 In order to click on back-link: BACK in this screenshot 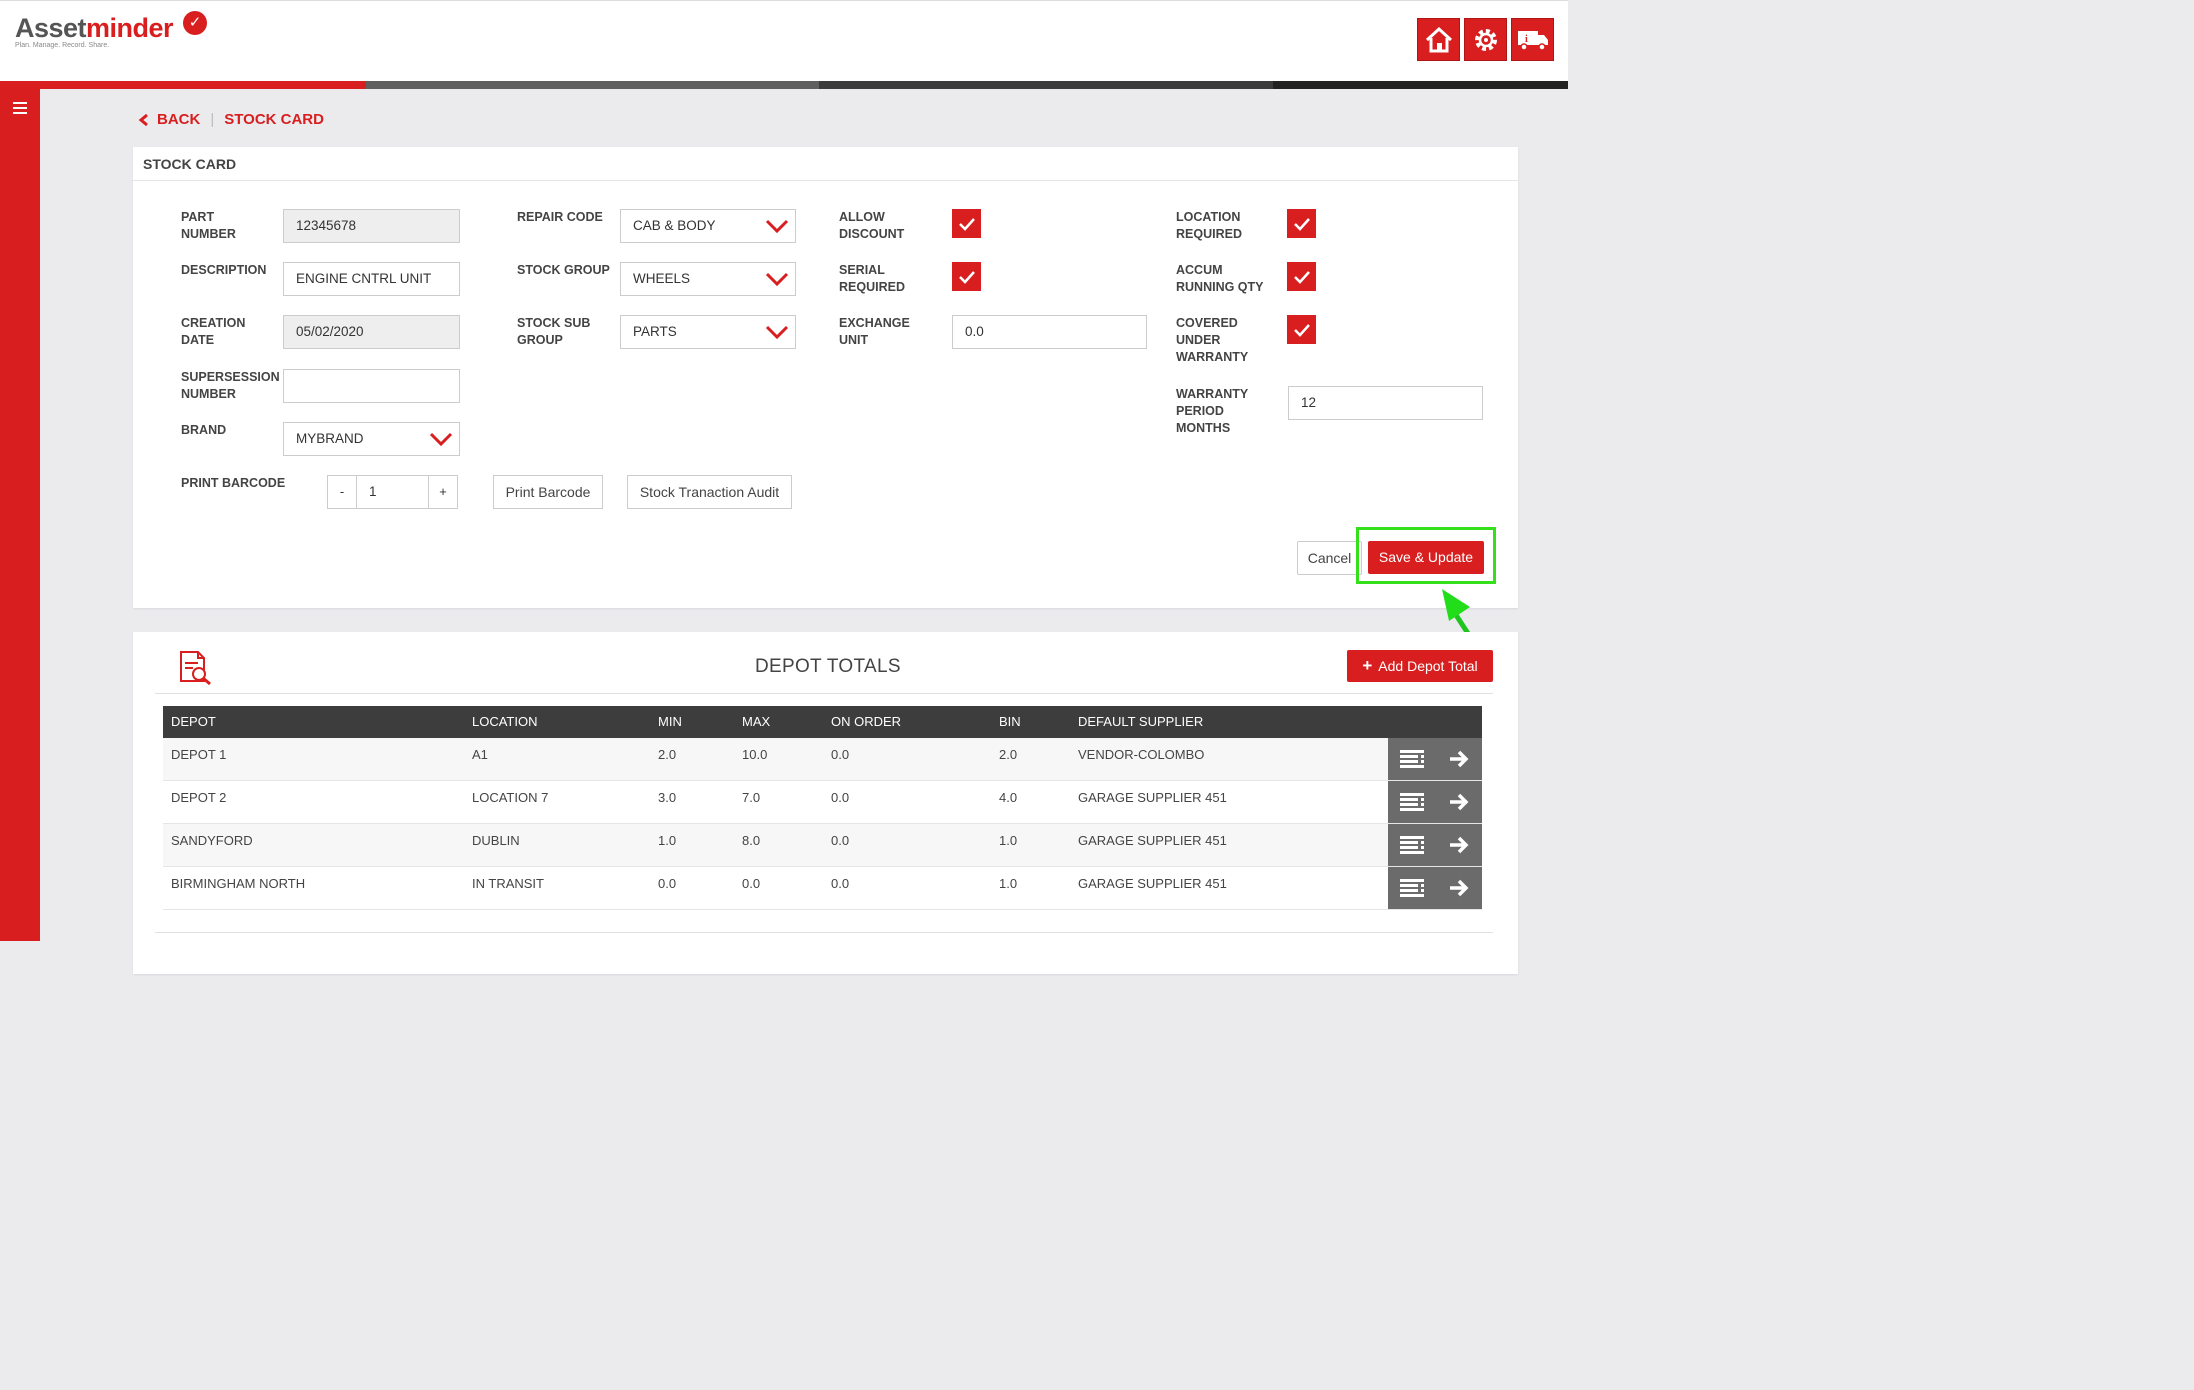, I will do `click(169, 119)`.